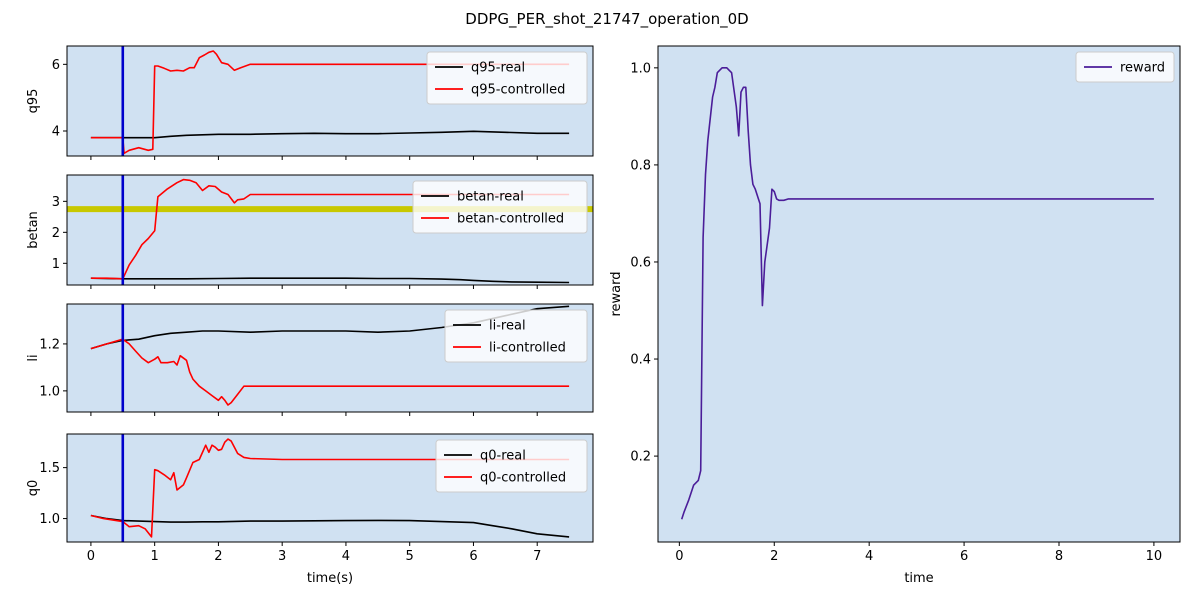 The height and width of the screenshot is (600, 1200). I want to click on series-line-q95-controlled, so click(330, 102).